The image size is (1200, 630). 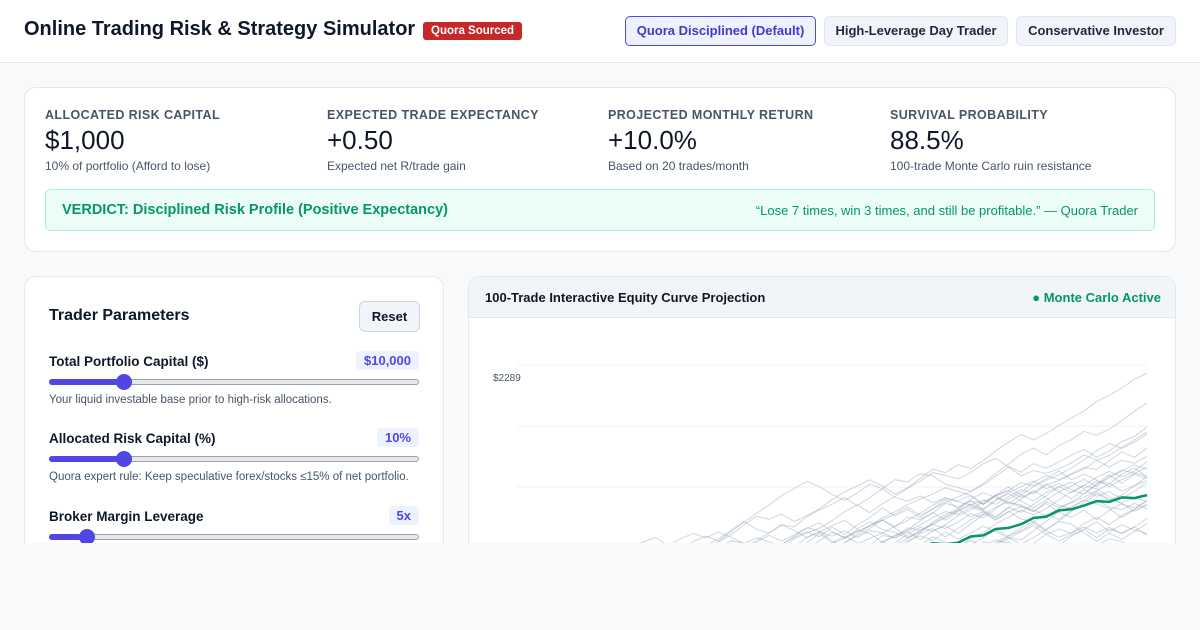 I want to click on app-title: Online Trading Risk & Strategy Simulator, so click(x=220, y=29).